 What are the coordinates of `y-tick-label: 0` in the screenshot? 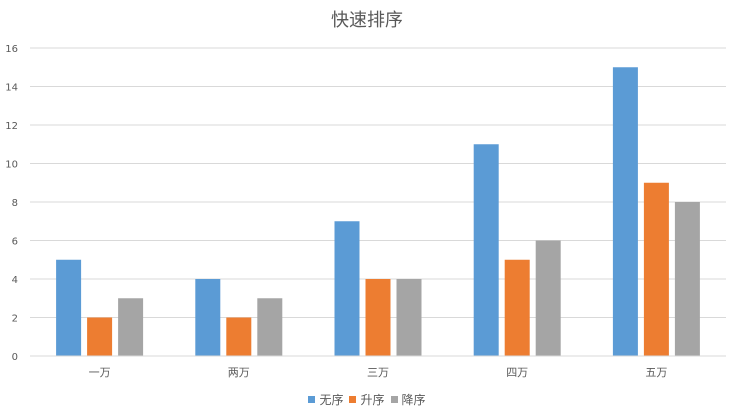 It's located at (15, 357).